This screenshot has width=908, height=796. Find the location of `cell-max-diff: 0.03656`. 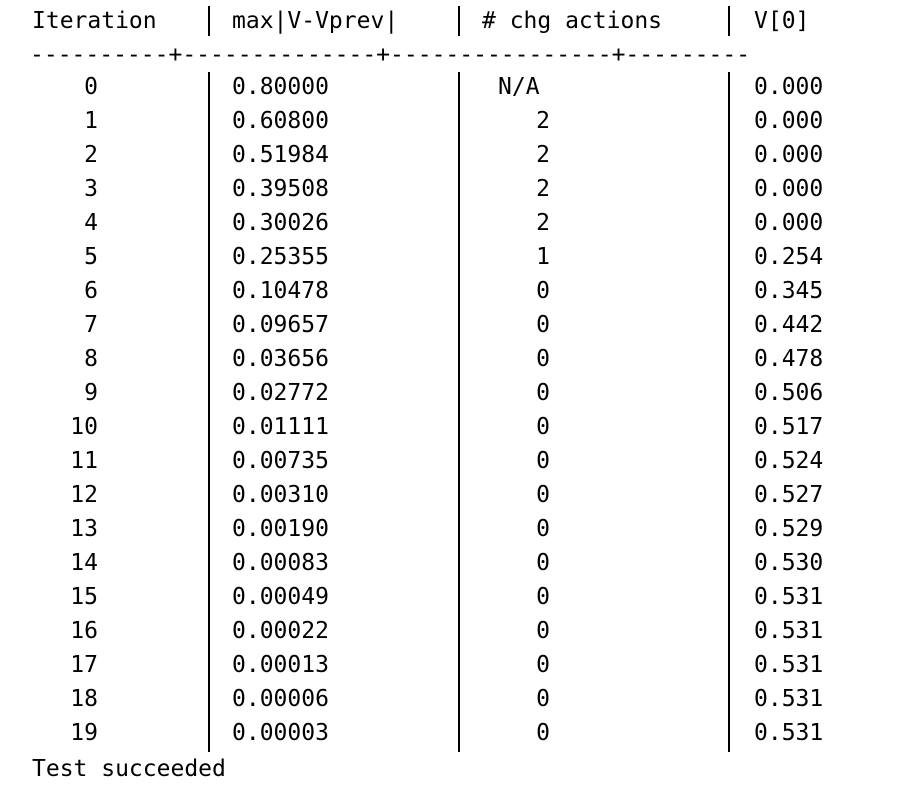

cell-max-diff: 0.03656 is located at coordinates (280, 359).